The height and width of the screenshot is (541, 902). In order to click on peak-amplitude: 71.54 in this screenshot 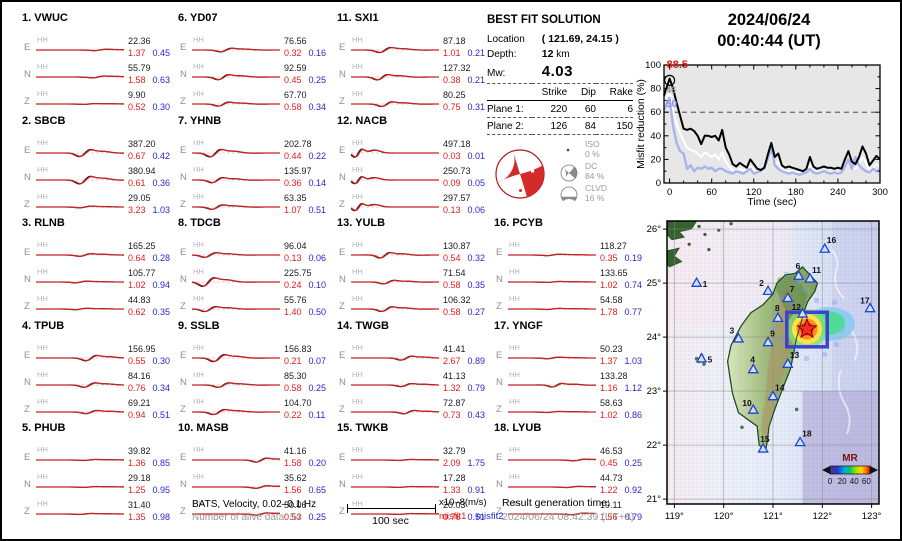, I will do `click(454, 273)`.